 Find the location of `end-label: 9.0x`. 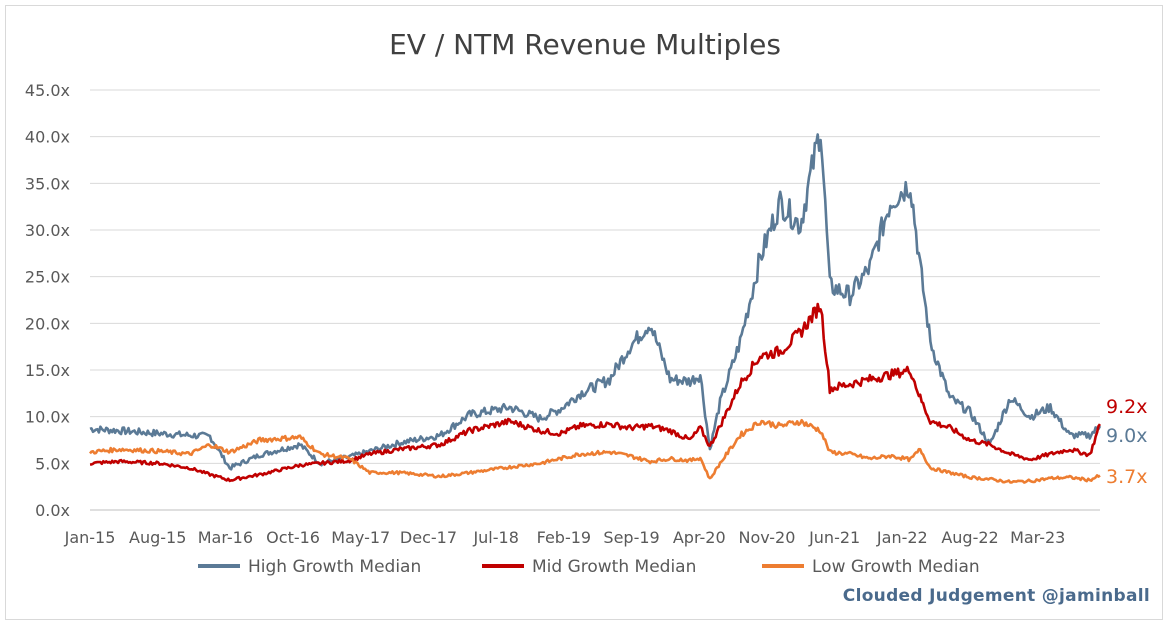

end-label: 9.0x is located at coordinates (1126, 436).